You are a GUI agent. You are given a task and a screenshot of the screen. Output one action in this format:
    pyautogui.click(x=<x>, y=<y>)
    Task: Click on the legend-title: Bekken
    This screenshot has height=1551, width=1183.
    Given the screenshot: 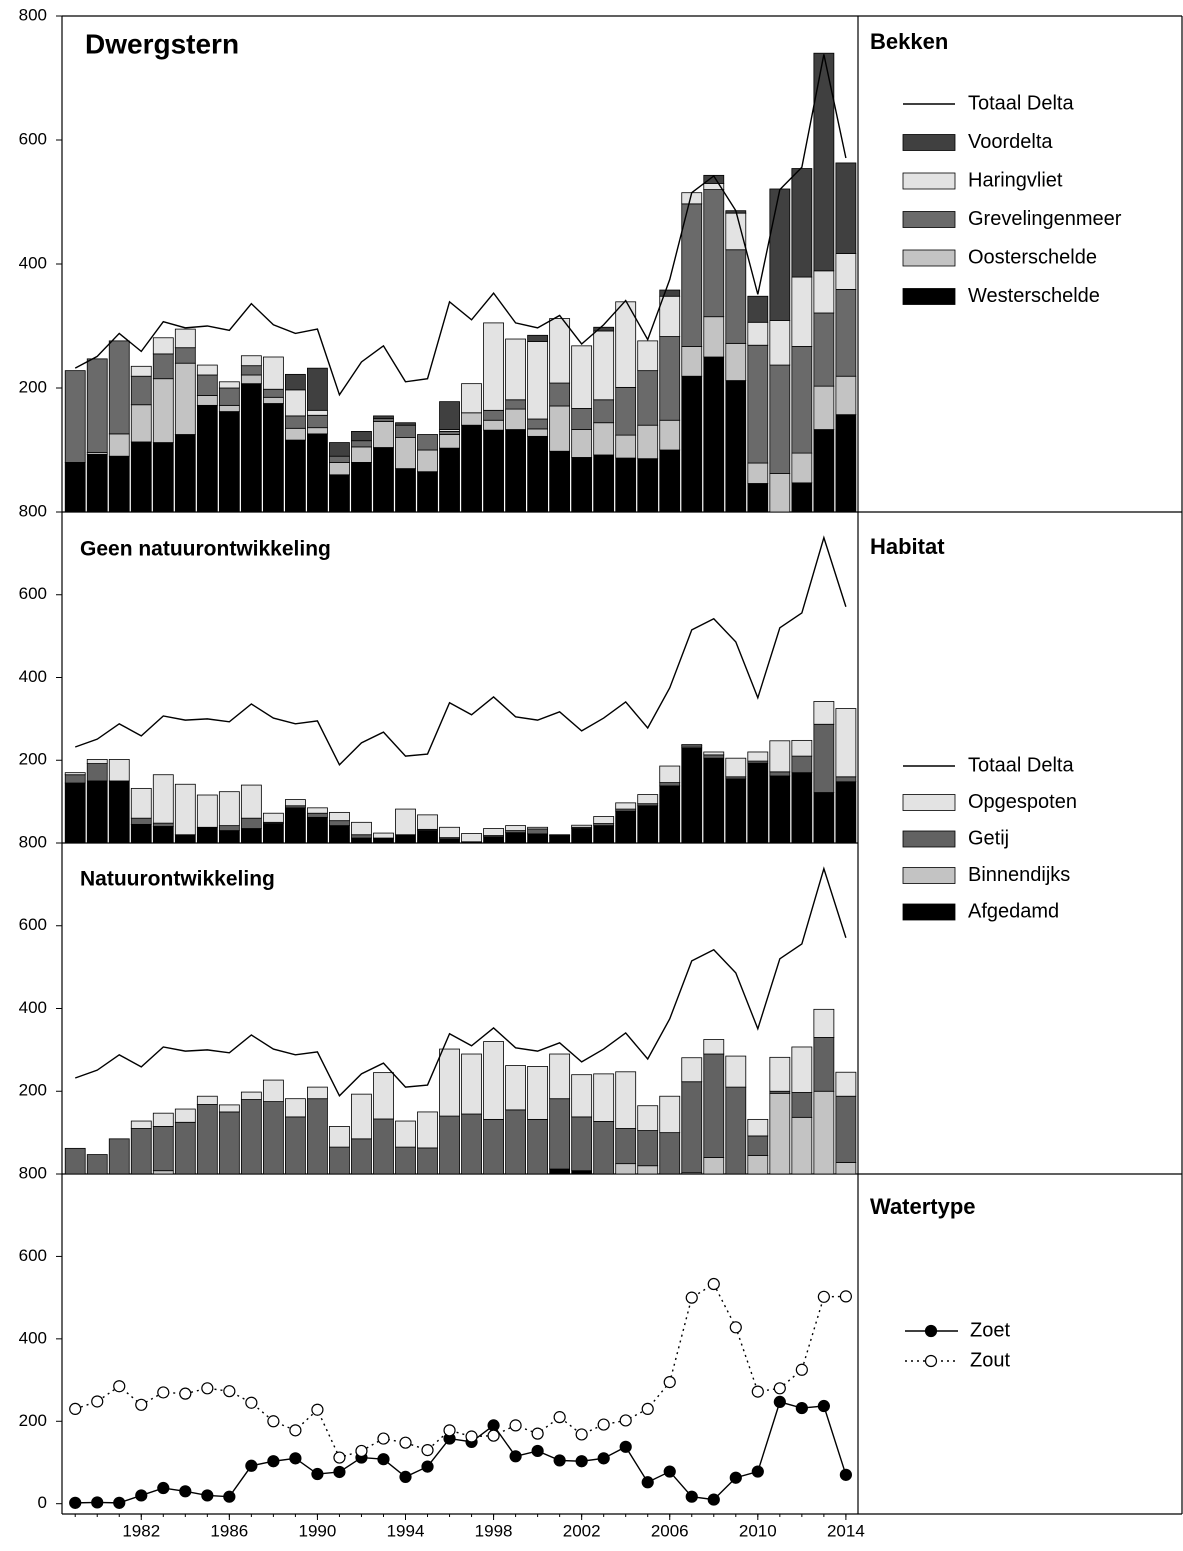 What is the action you would take?
    pyautogui.click(x=909, y=41)
    